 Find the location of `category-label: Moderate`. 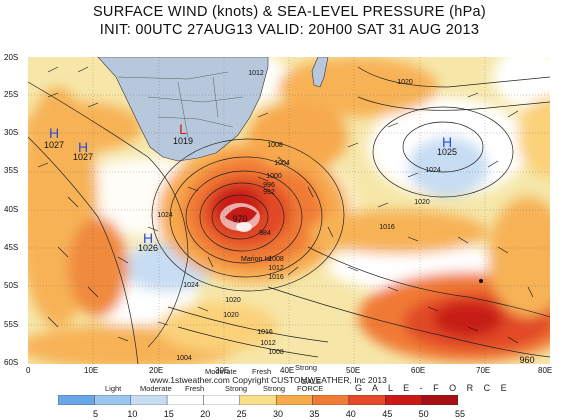

category-label: Moderate is located at coordinates (221, 371).